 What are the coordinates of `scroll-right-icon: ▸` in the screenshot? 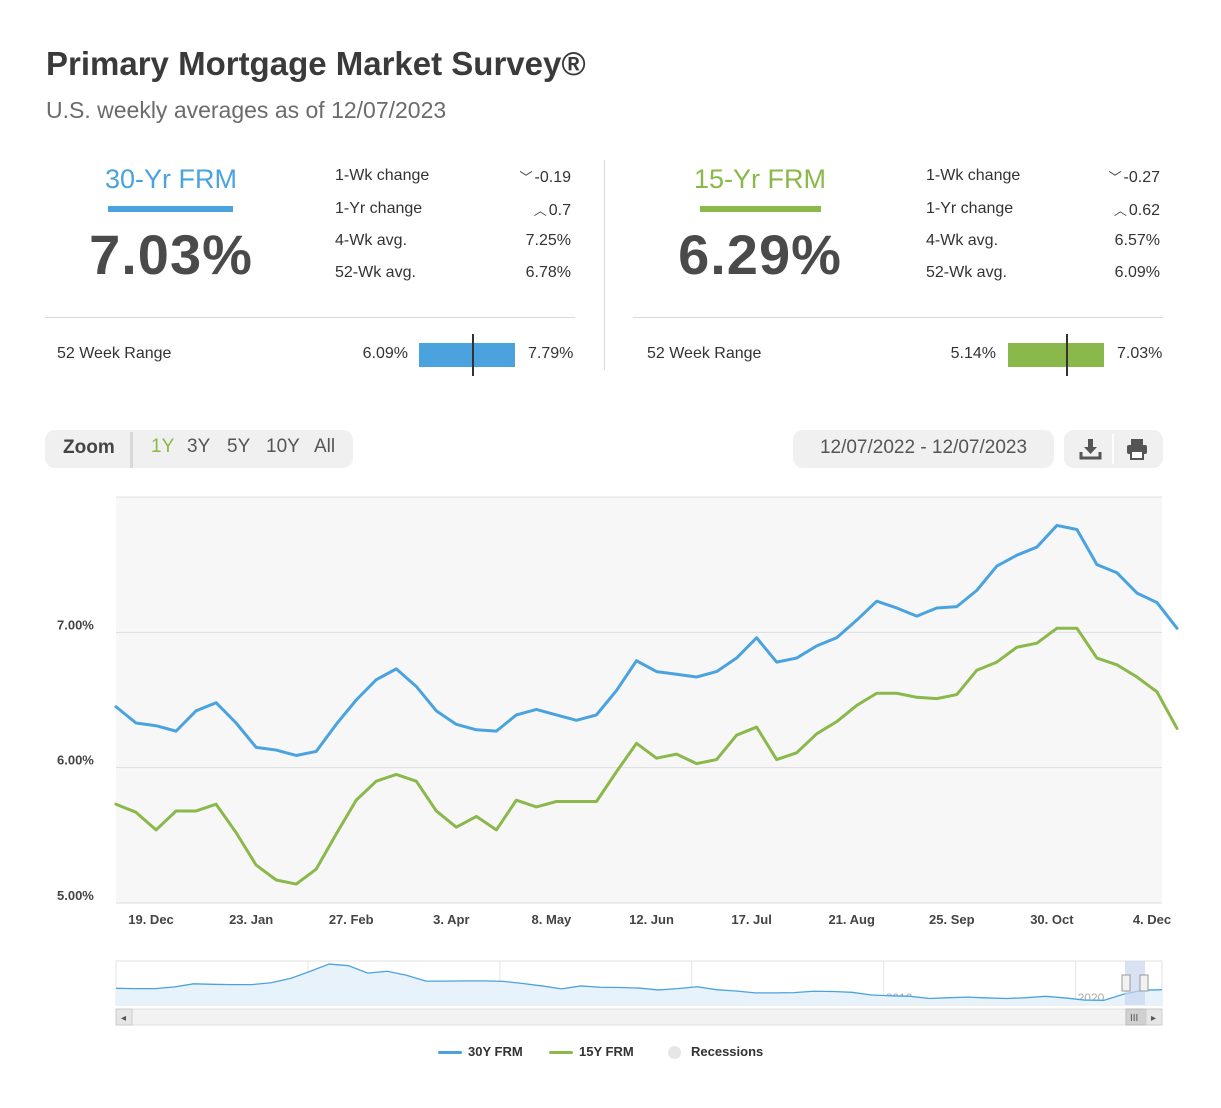 It's located at (1153, 1018).